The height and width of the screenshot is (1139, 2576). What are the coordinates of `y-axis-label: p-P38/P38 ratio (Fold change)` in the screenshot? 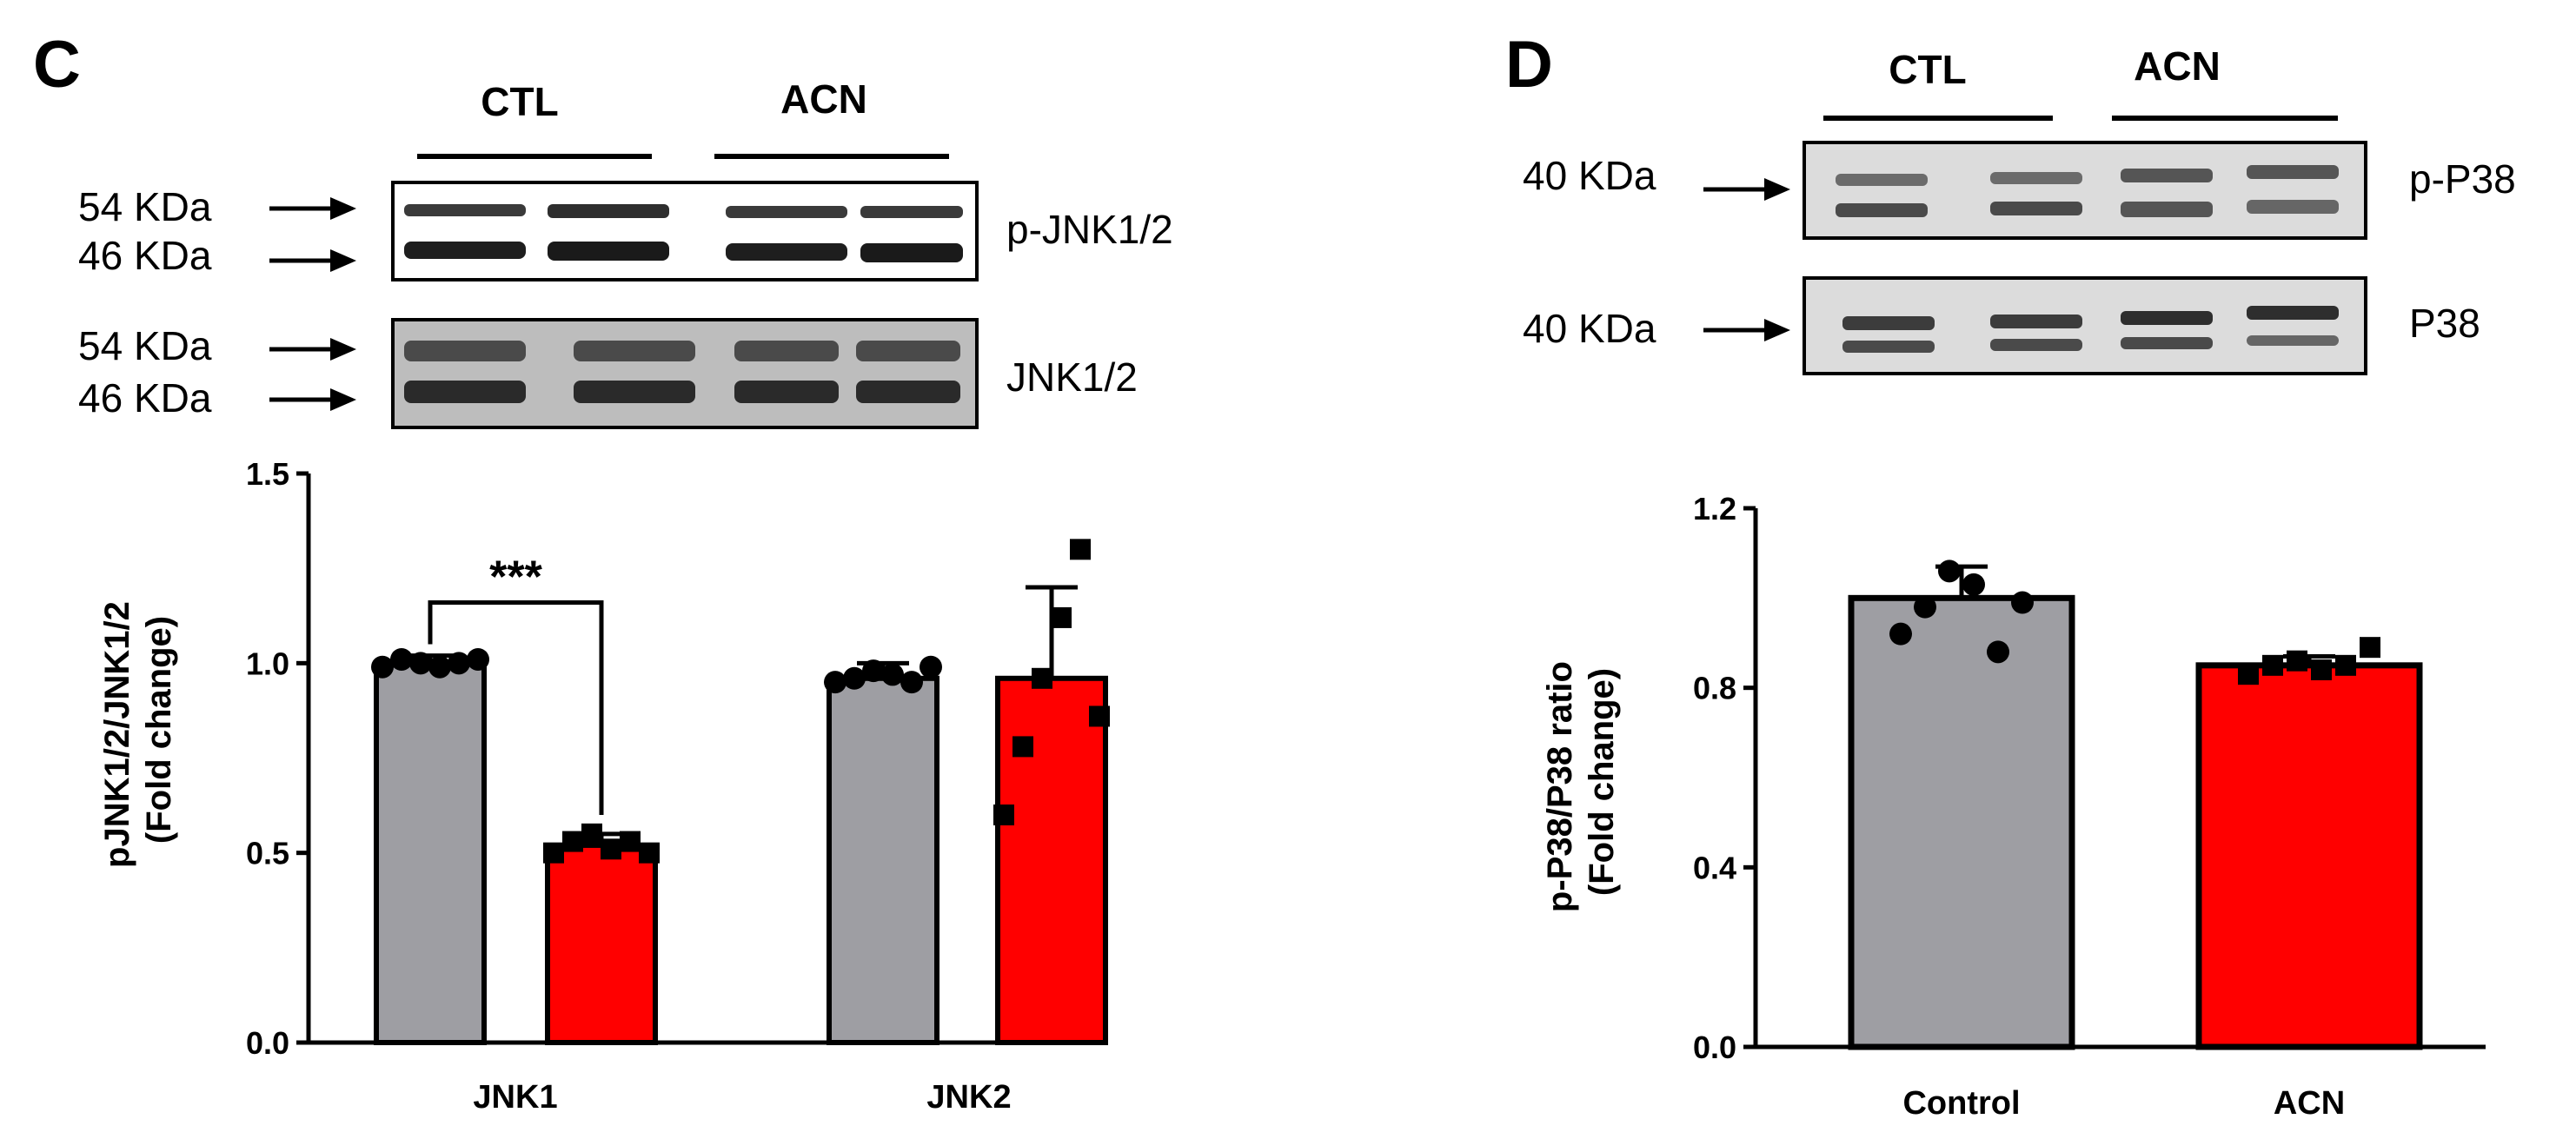 It's located at (1581, 782).